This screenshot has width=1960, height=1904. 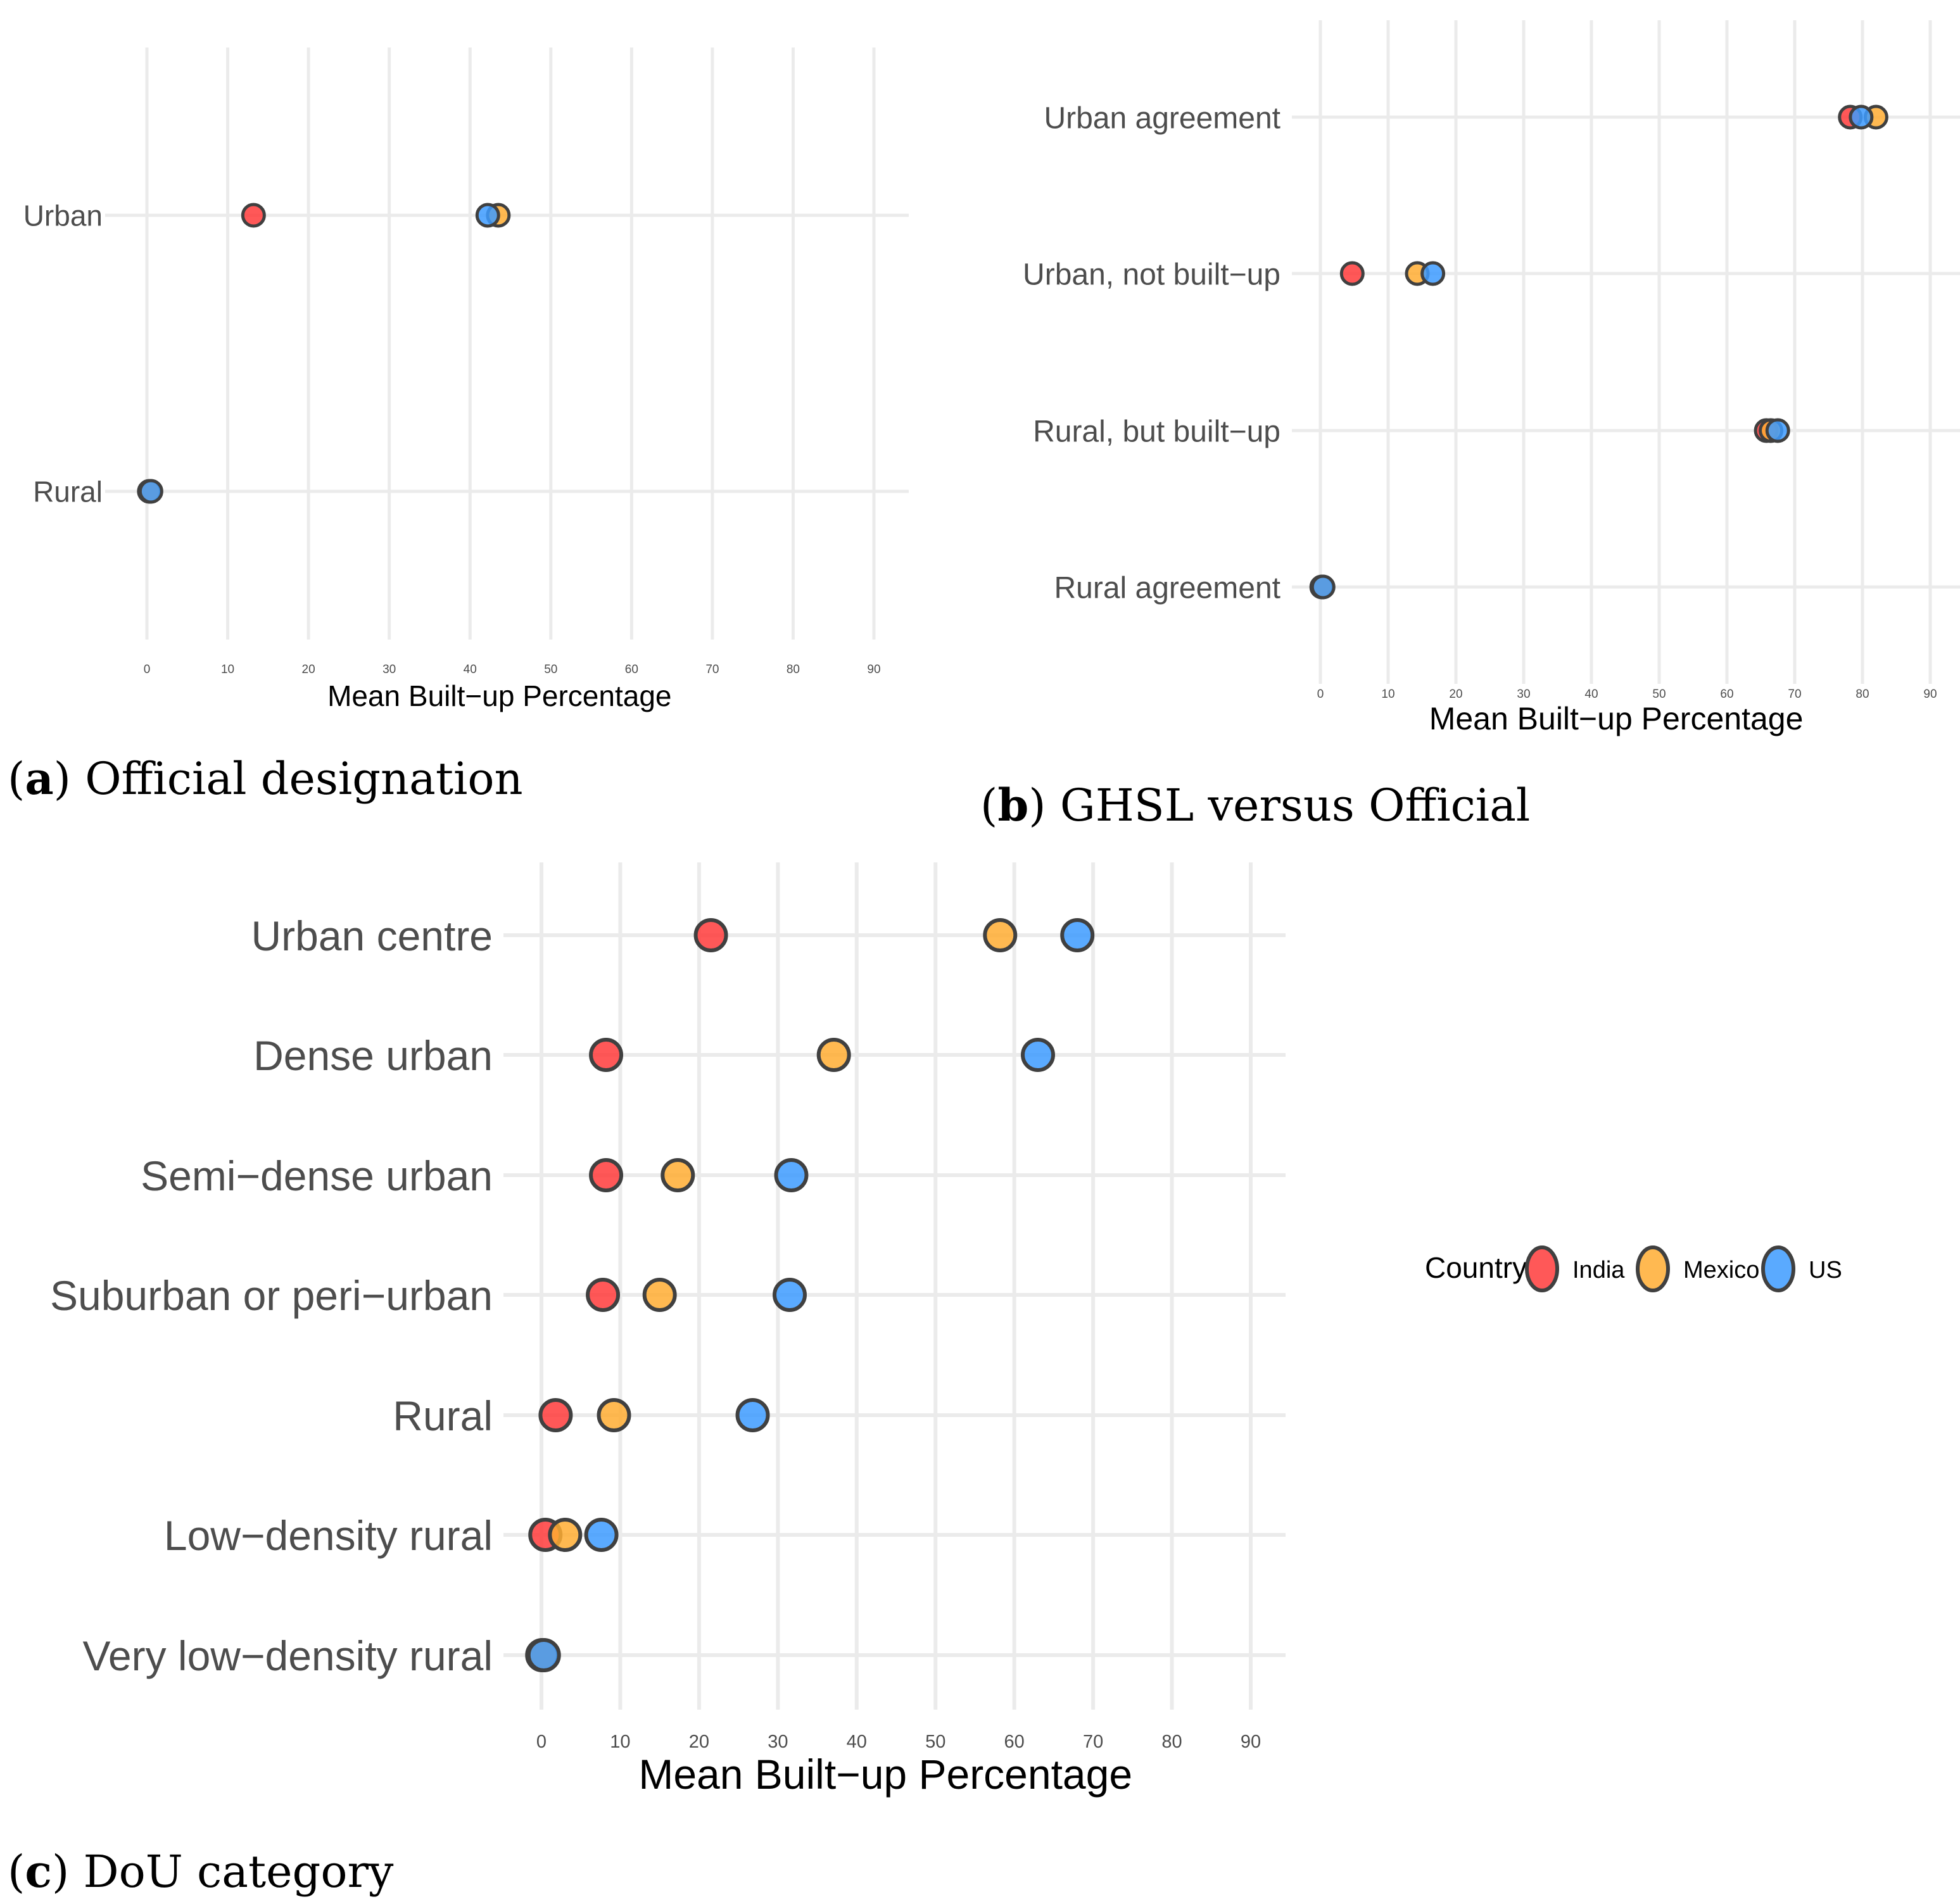 What do you see at coordinates (373, 1055) in the screenshot?
I see `y-category-label: Dense urban` at bounding box center [373, 1055].